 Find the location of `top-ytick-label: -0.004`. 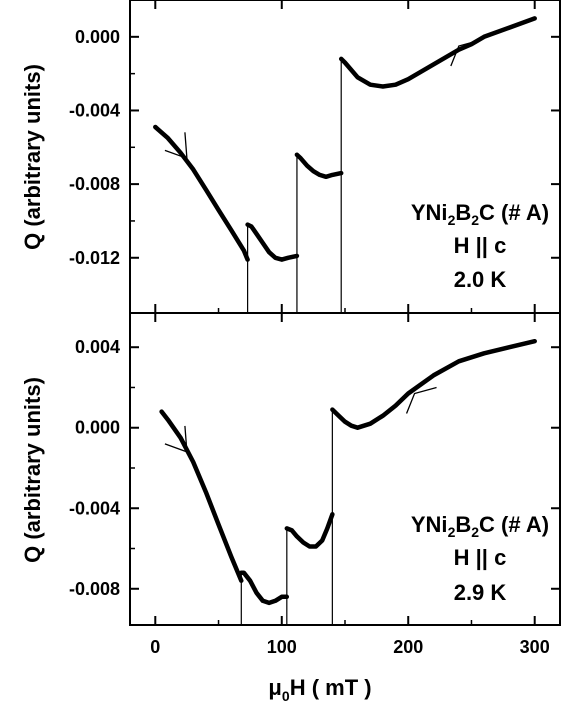

top-ytick-label: -0.004 is located at coordinates (94, 110).